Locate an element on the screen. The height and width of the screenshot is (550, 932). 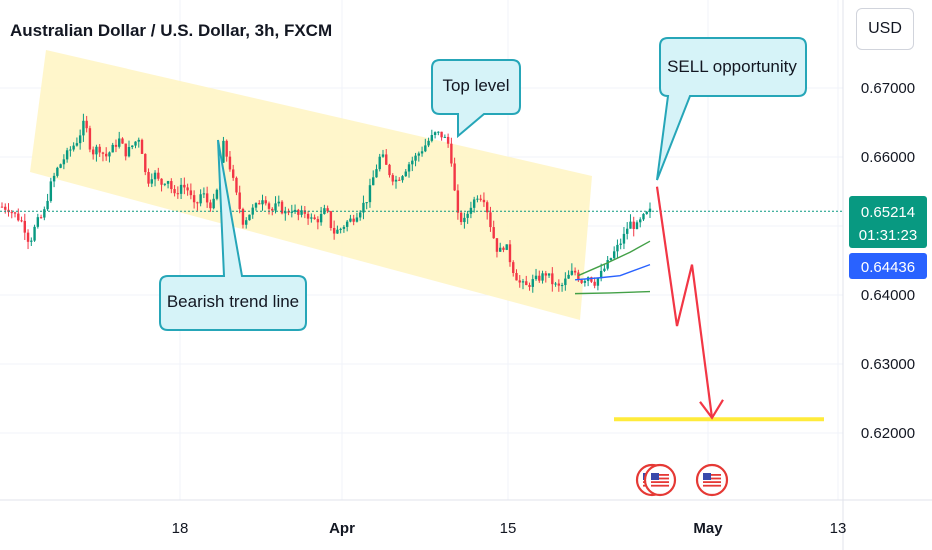
callout-top-level: Top level is located at coordinates (476, 99).